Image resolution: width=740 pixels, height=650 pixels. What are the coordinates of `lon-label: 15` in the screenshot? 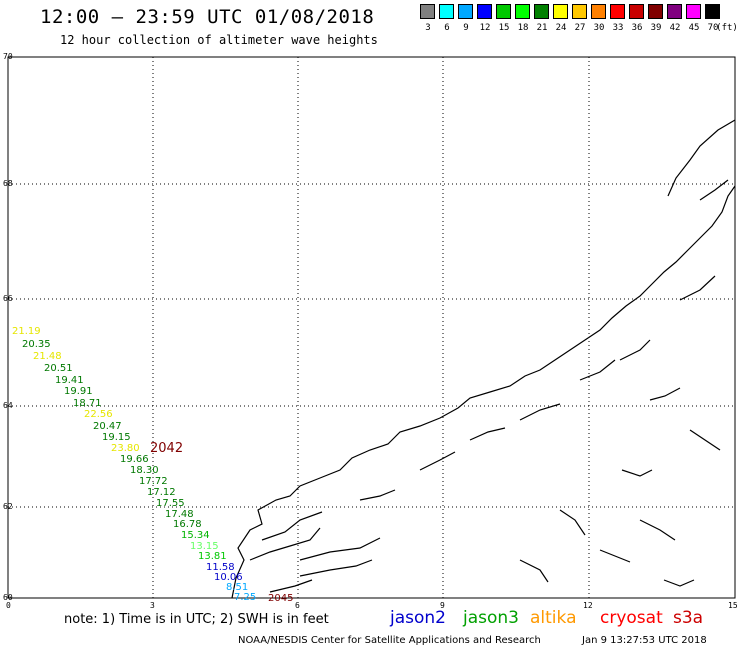 It's located at (733, 605).